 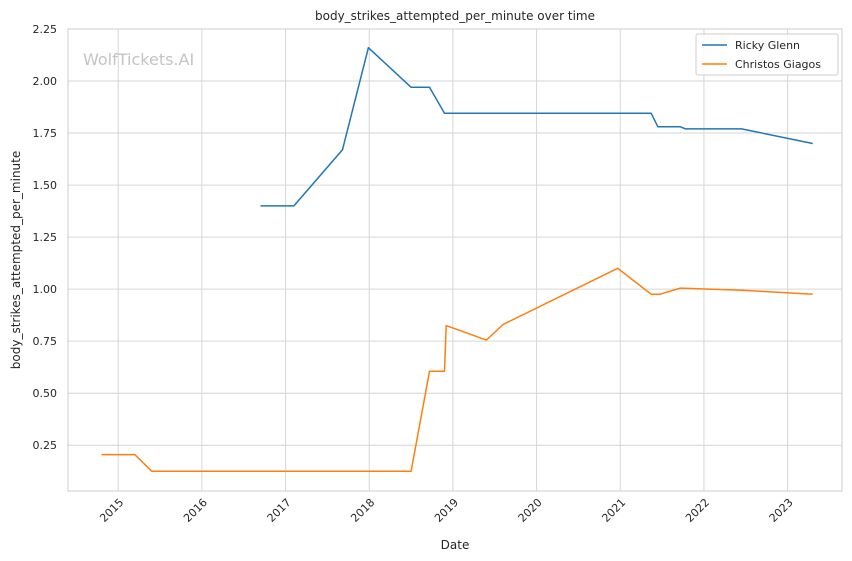 I want to click on y-tick-label: 1.50, so click(x=45, y=185).